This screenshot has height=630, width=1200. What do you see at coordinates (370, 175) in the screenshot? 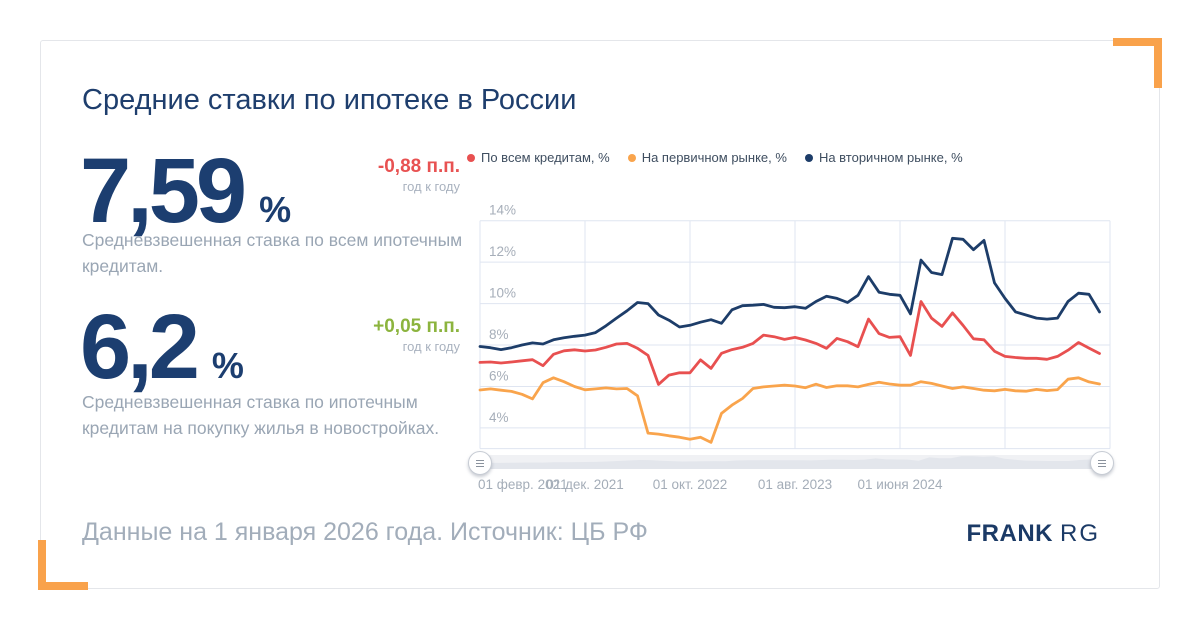
I see `stat-change-all-credits: -0,88 п.п. год к году` at bounding box center [370, 175].